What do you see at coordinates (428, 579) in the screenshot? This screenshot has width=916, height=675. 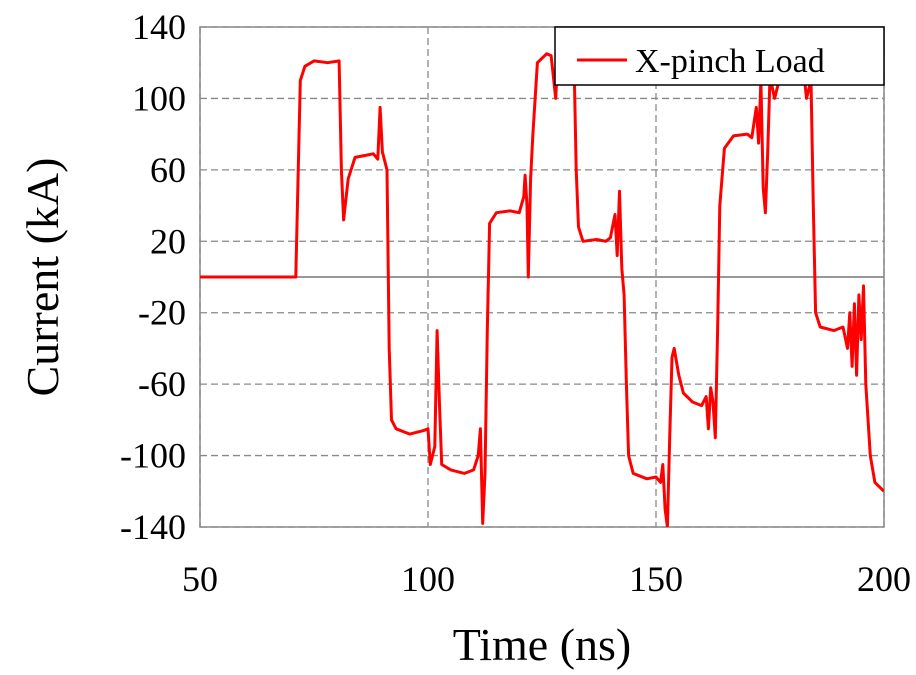 I see `x-tick-label: 100` at bounding box center [428, 579].